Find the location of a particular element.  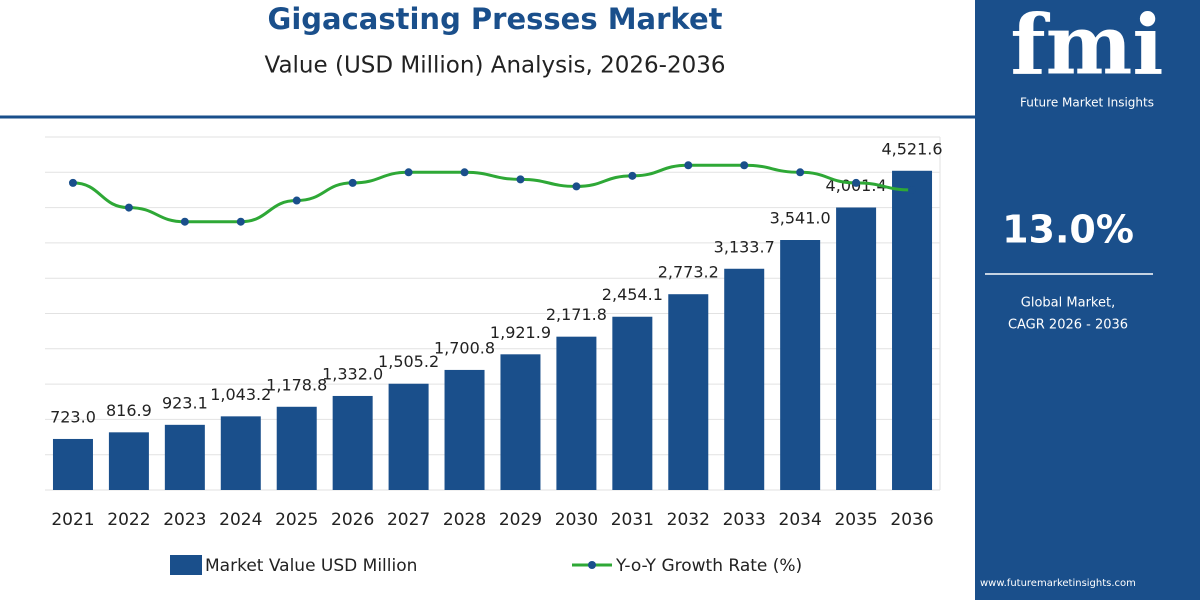

x-tick-label: 2021 is located at coordinates (72, 520).